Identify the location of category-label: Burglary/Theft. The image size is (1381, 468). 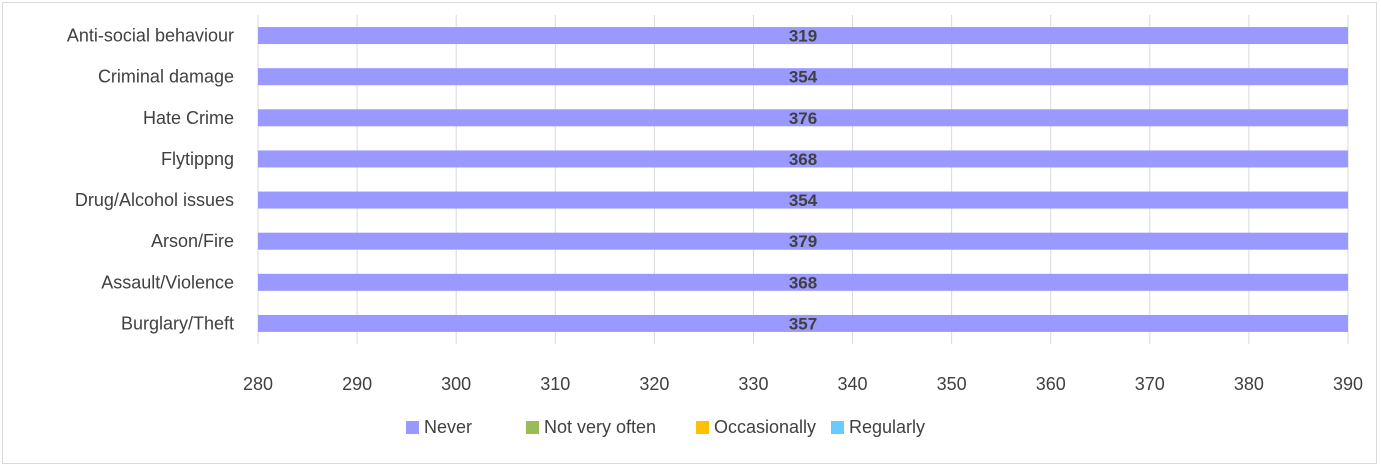
(177, 323).